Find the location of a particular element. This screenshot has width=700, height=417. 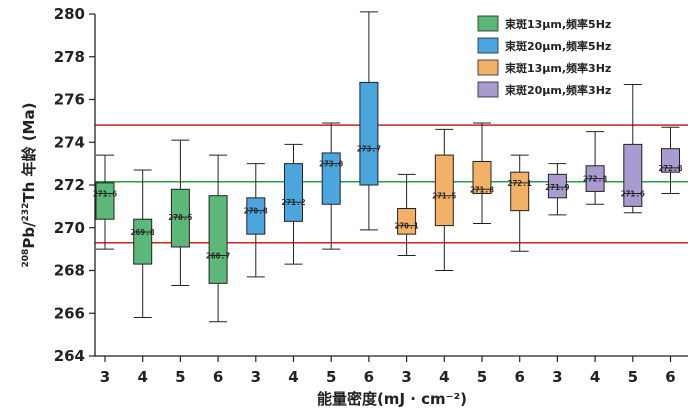

median-label: 268.7 is located at coordinates (218, 256).